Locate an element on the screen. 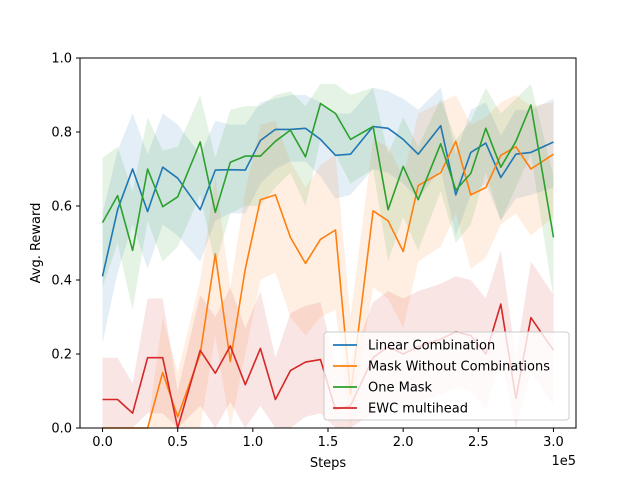 The width and height of the screenshot is (640, 480). x-tick-label: 1.0 is located at coordinates (253, 442).